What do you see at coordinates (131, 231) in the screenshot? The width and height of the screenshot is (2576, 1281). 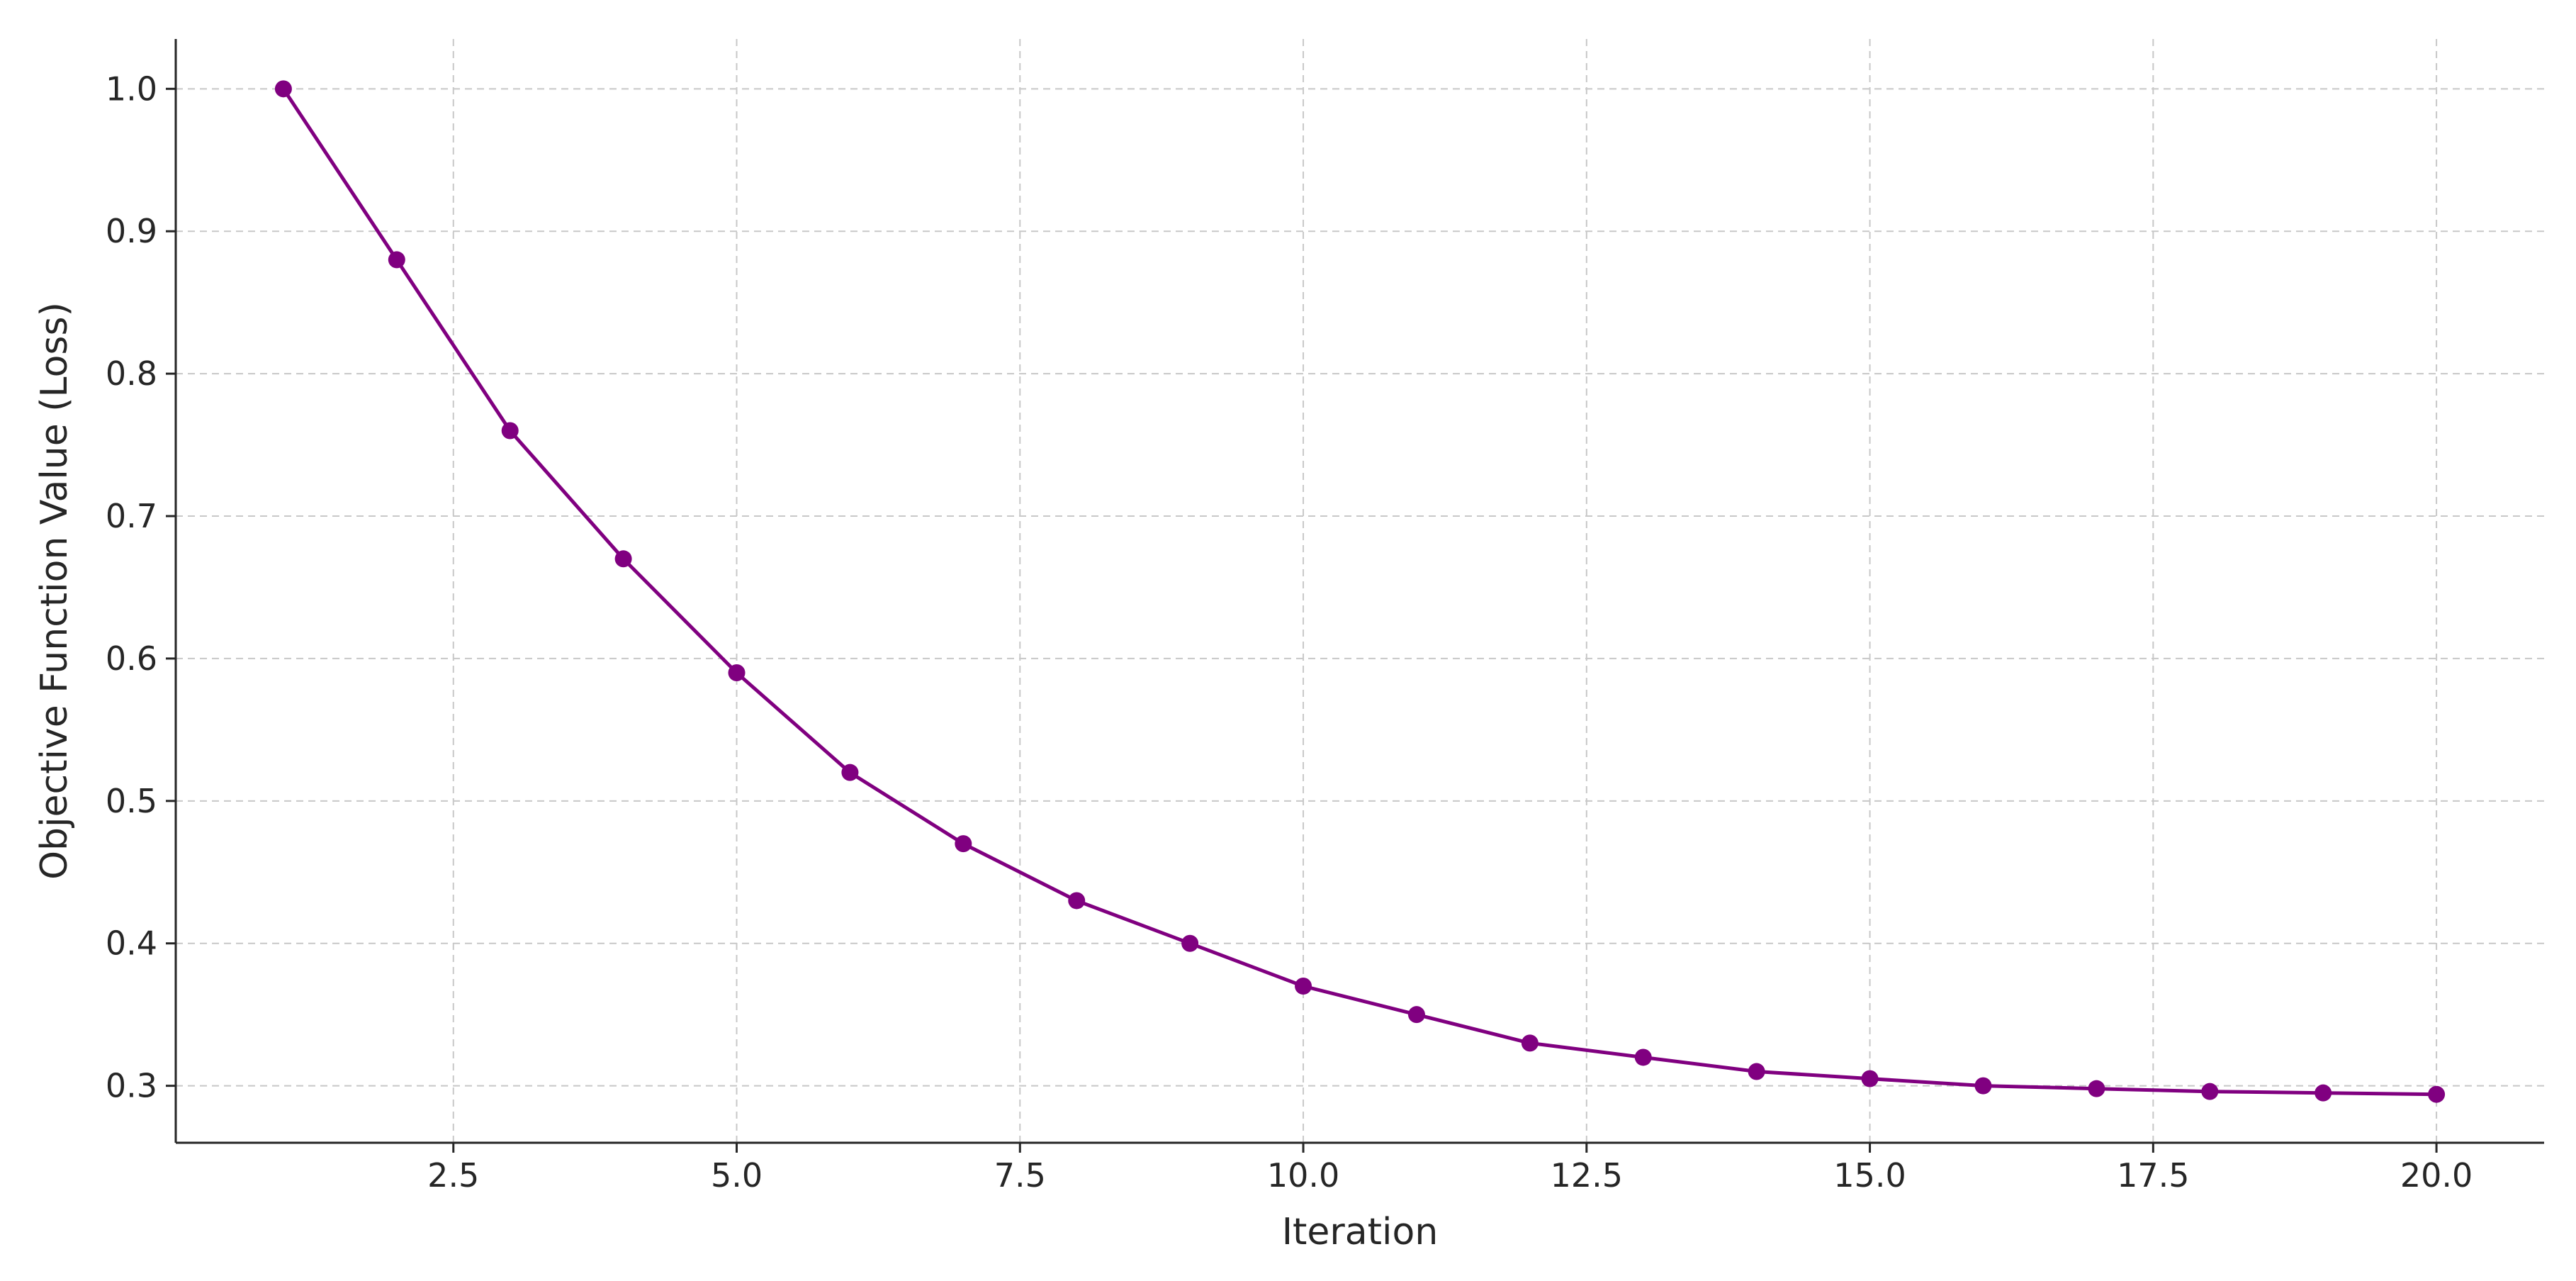 I see `y-tick-label: 0.9` at bounding box center [131, 231].